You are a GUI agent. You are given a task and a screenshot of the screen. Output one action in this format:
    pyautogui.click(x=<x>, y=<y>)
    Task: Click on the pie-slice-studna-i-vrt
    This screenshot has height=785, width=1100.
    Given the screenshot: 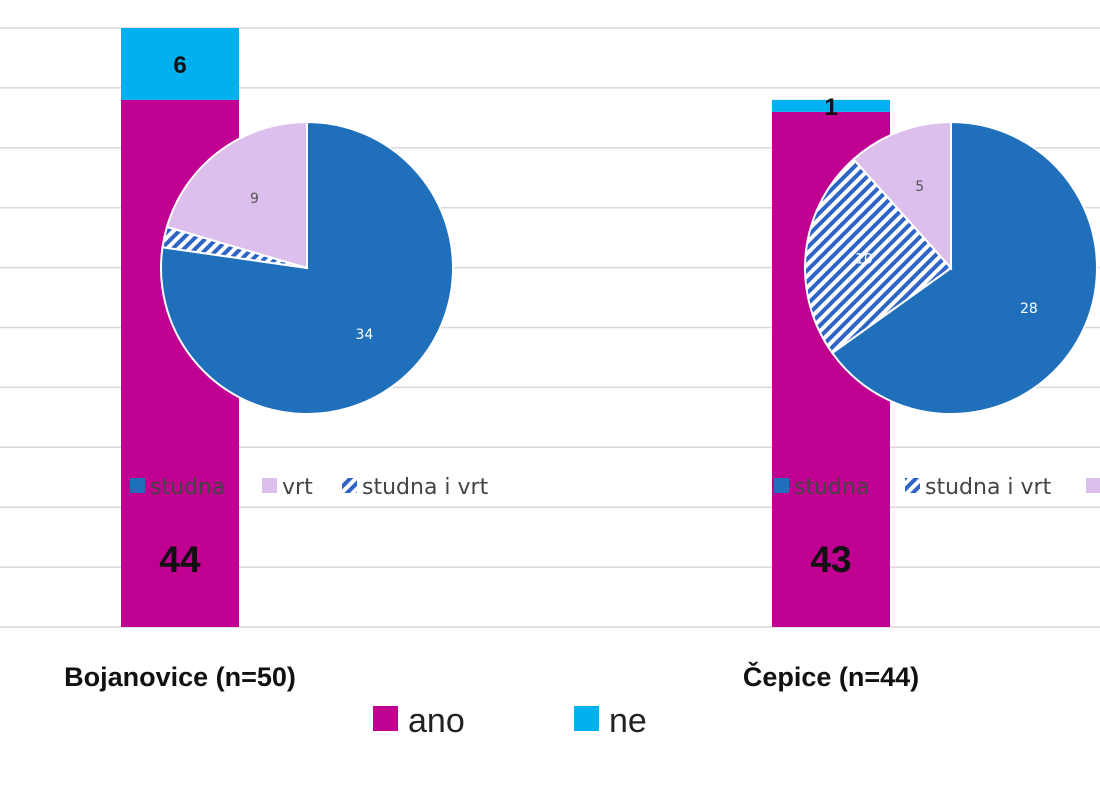 What is the action you would take?
    pyautogui.click(x=878, y=256)
    